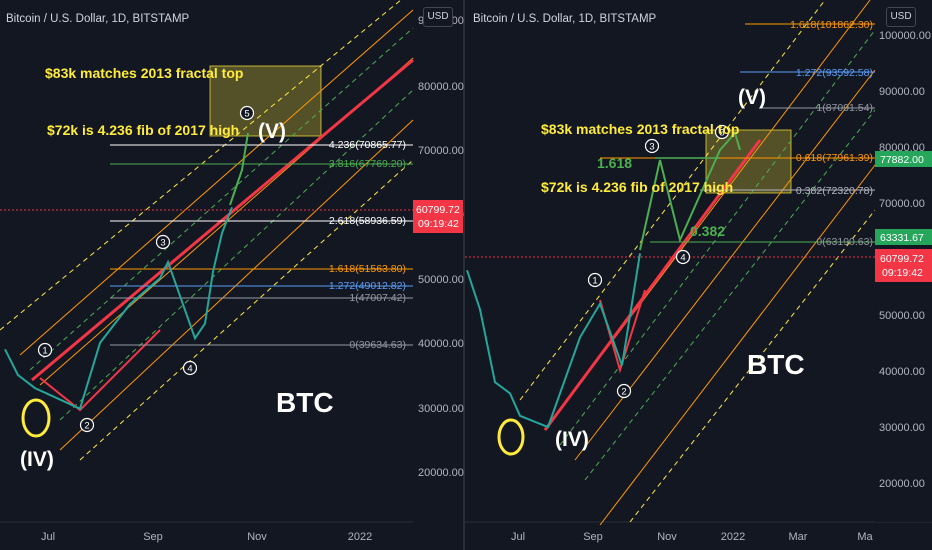 This screenshot has width=932, height=550. What do you see at coordinates (658, 261) in the screenshot?
I see `right-wave-markers: 1 2 3 4 5` at bounding box center [658, 261].